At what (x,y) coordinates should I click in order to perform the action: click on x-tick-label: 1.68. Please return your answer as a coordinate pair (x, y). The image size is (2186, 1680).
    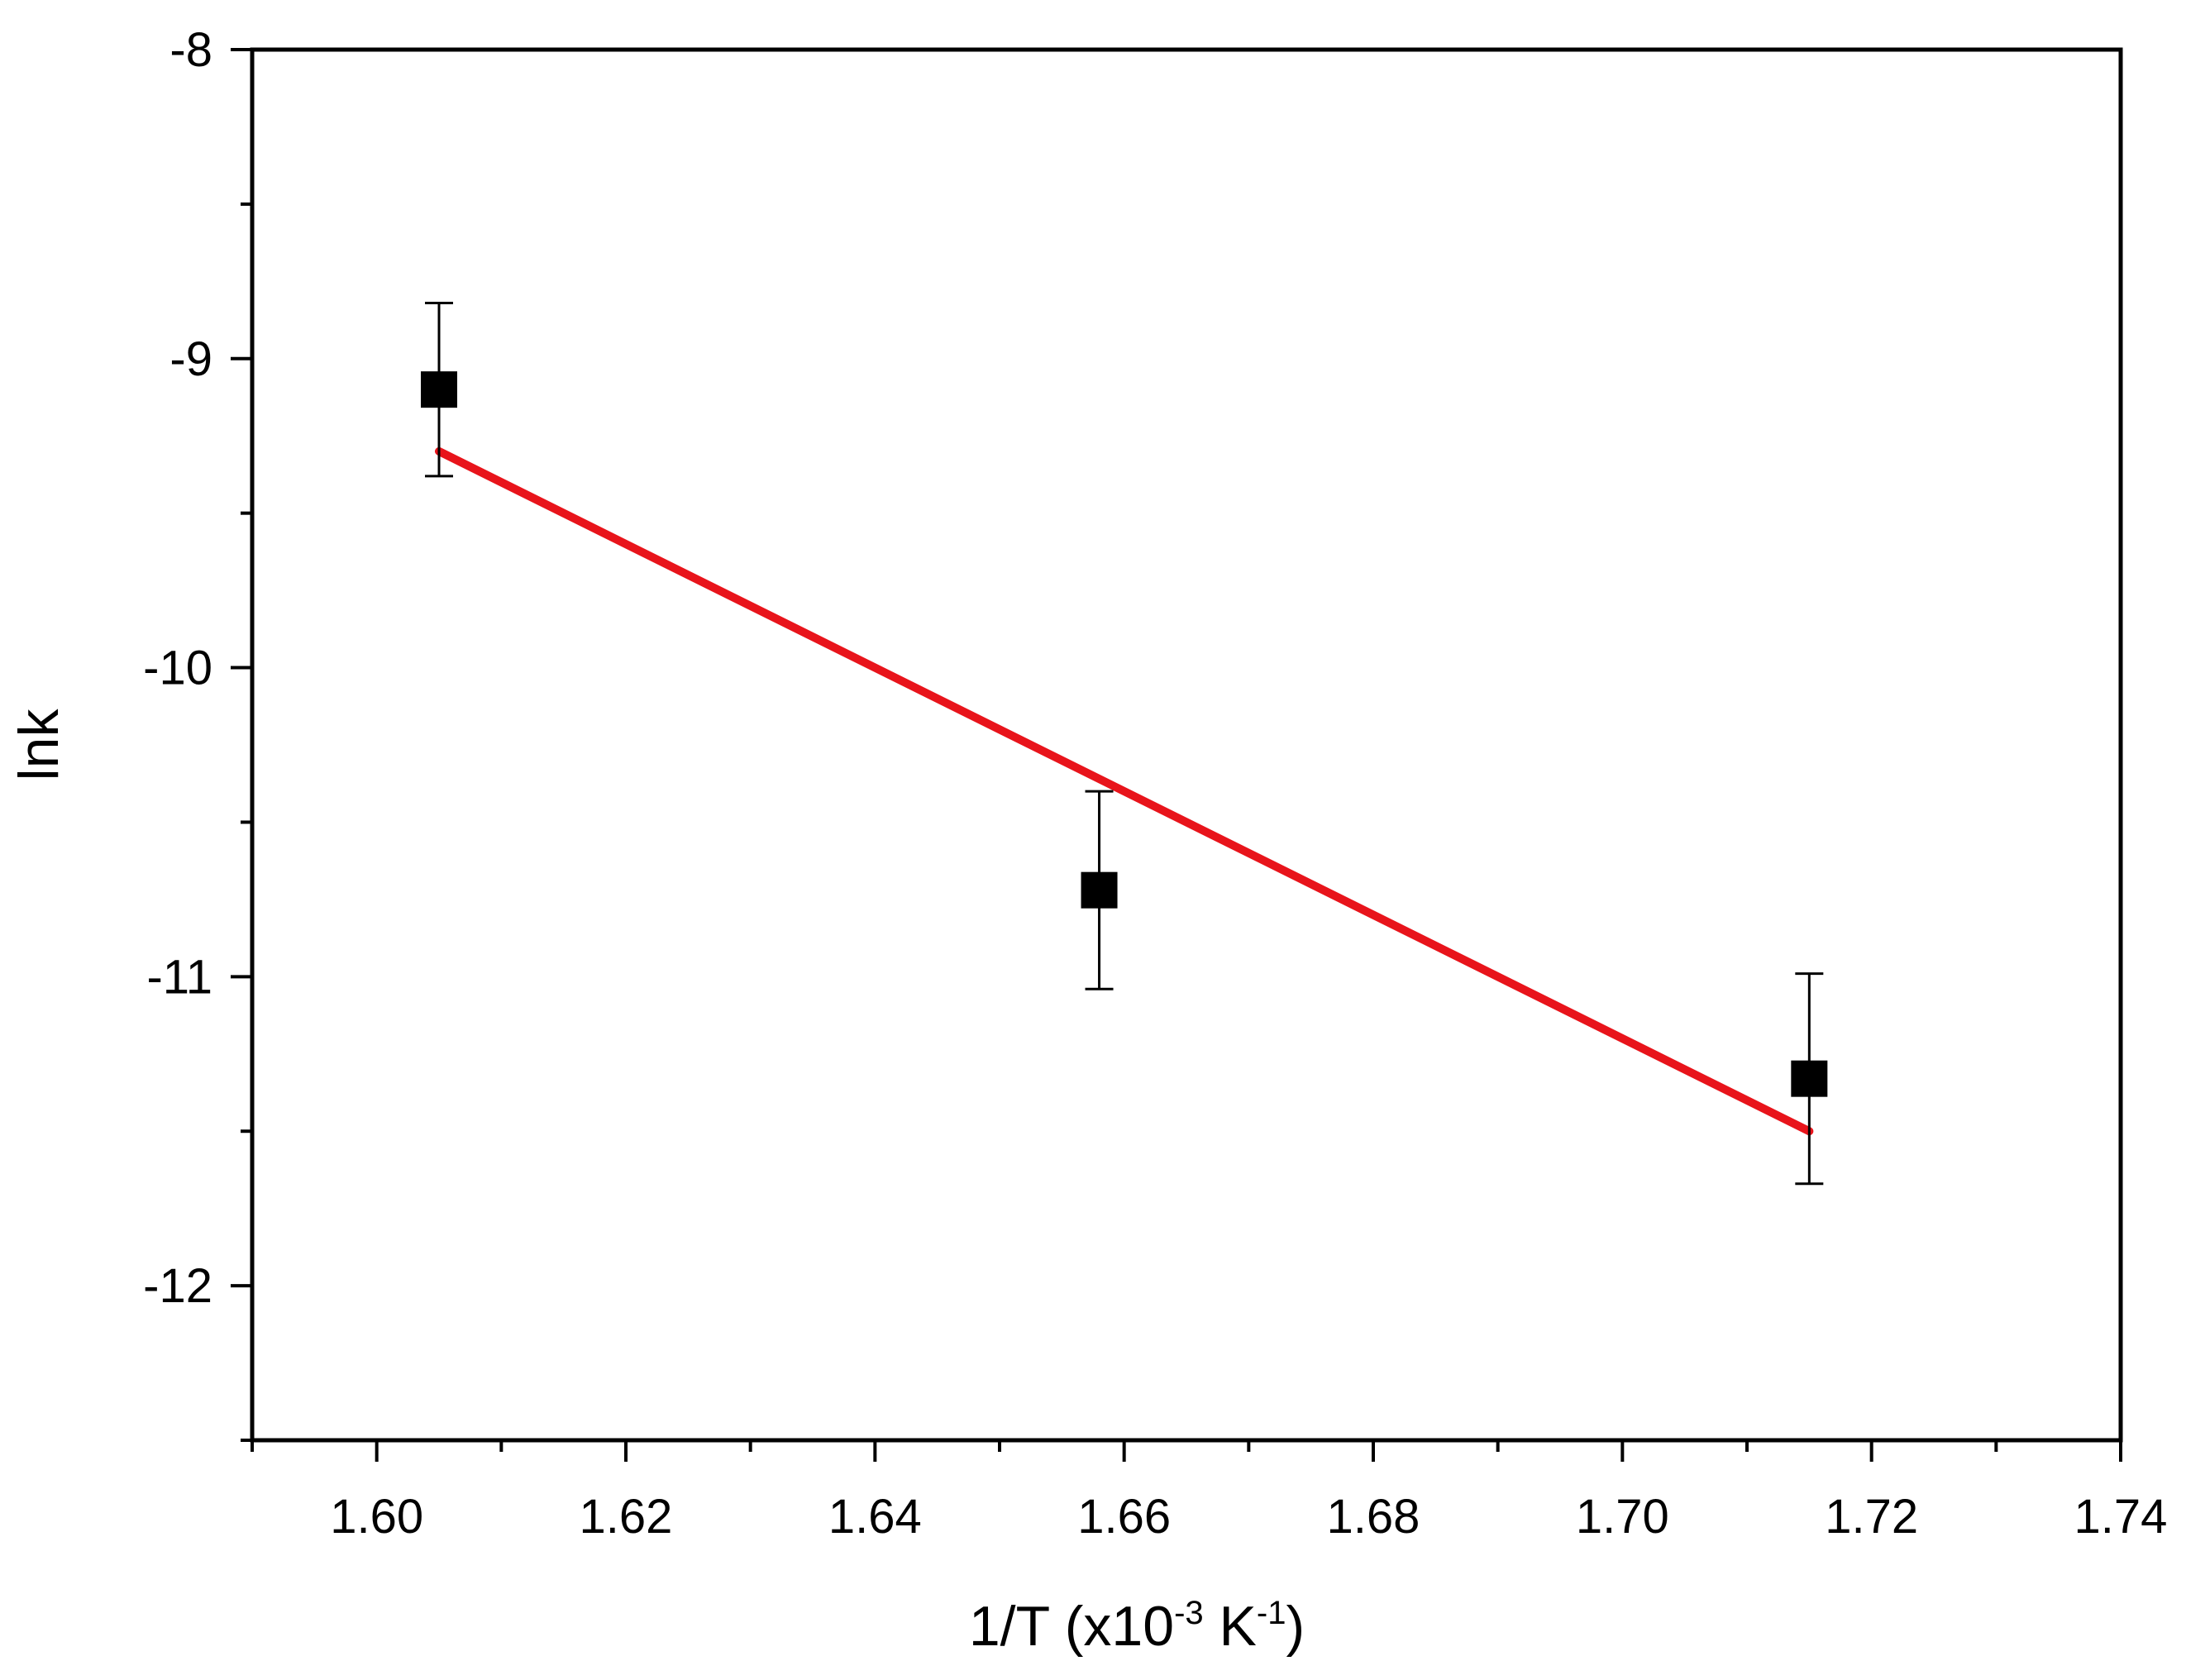
    Looking at the image, I should click on (1373, 1517).